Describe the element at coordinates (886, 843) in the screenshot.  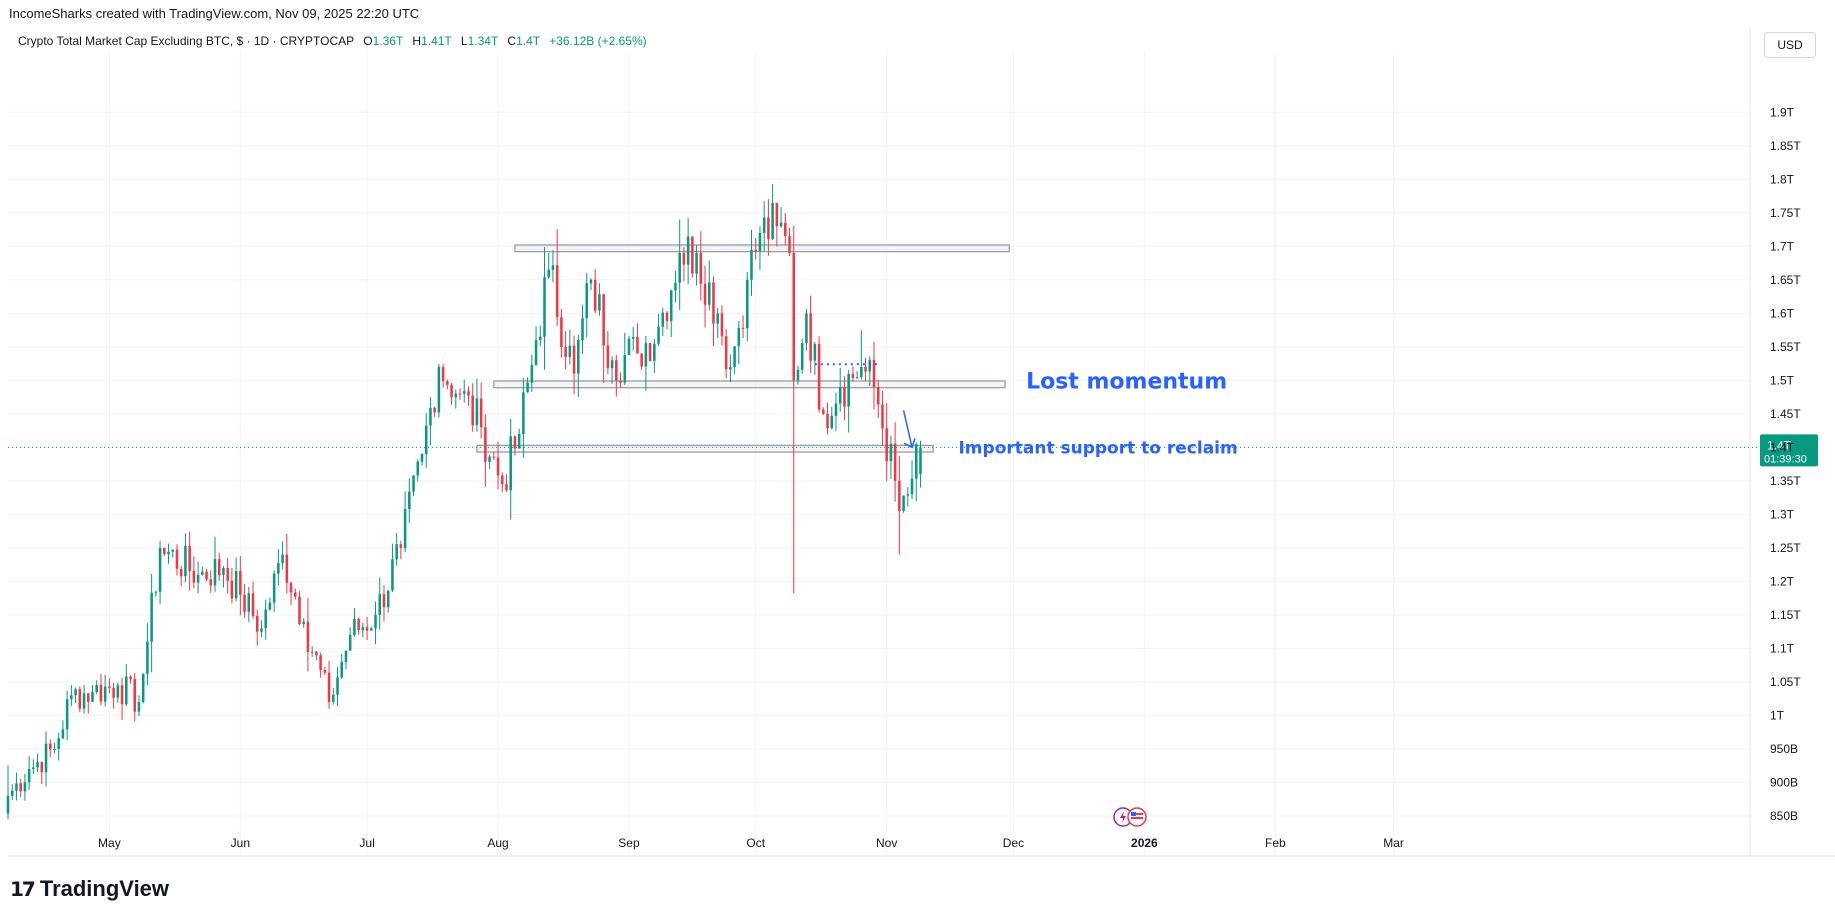
I see `time-tick-label: Nov` at that location.